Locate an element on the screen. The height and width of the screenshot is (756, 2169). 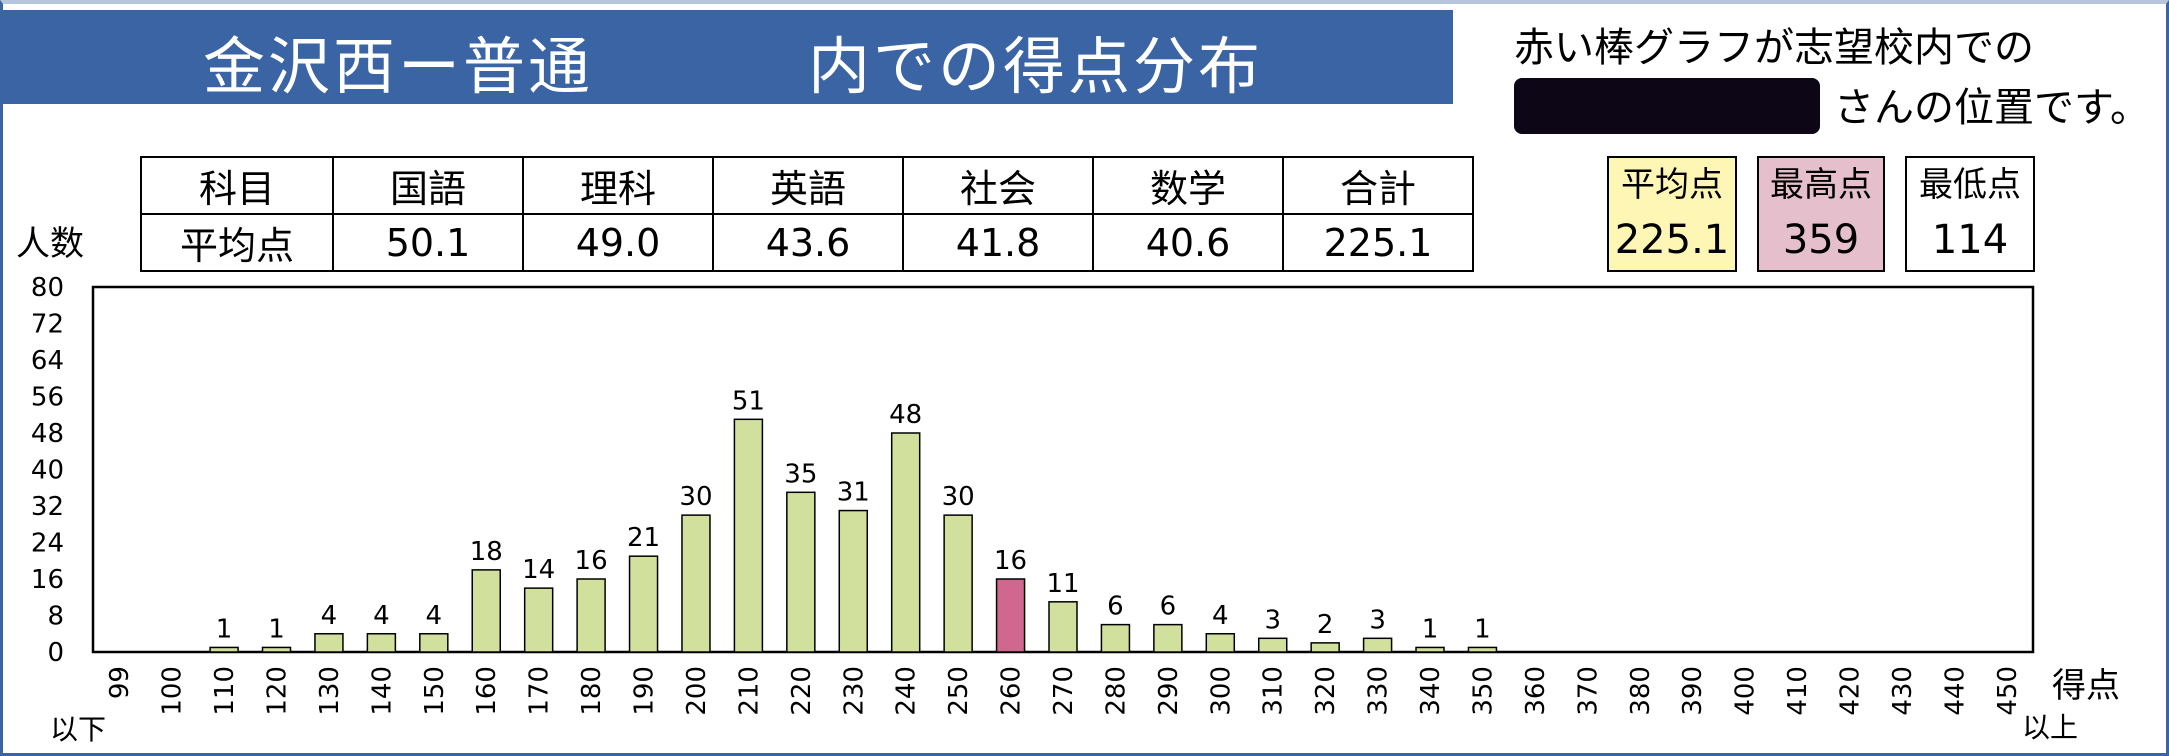
min-score-label: 最低点 is located at coordinates (1970, 185).